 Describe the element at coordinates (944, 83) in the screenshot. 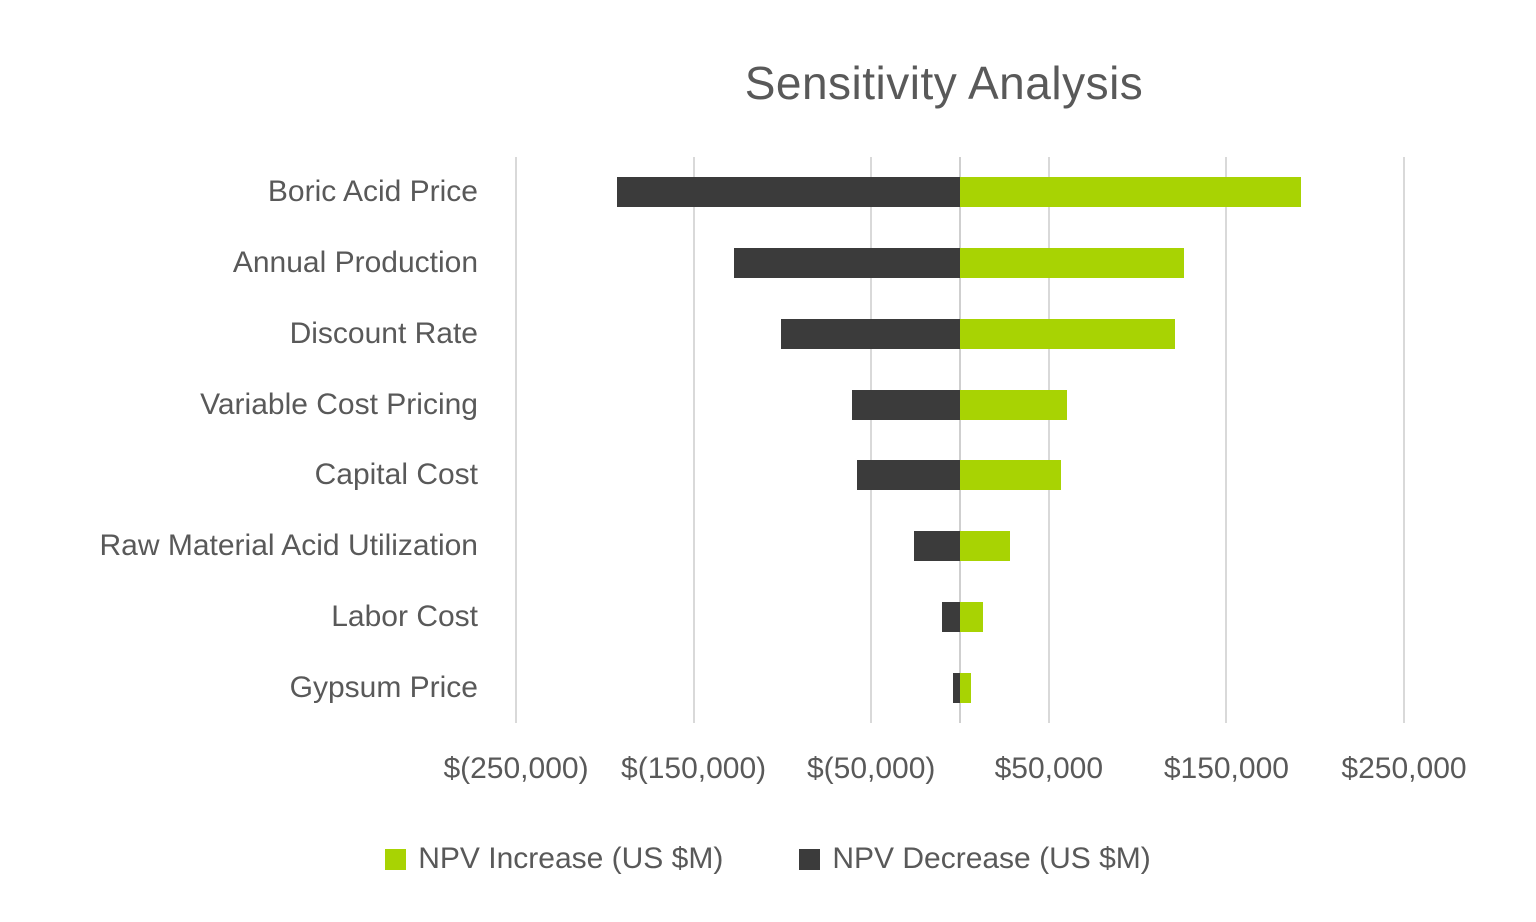

I see `chart-title: Sensitivity Analysis` at that location.